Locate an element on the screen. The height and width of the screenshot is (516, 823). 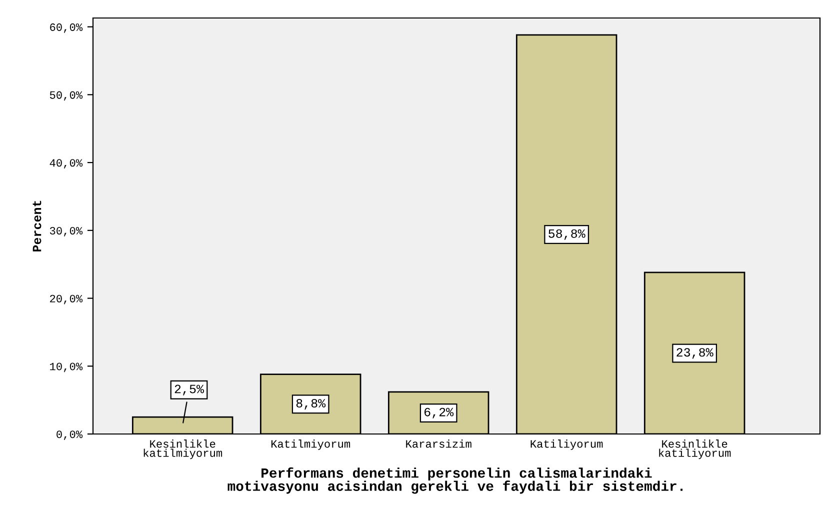
x-tick-label: Katiliyorum is located at coordinates (566, 445).